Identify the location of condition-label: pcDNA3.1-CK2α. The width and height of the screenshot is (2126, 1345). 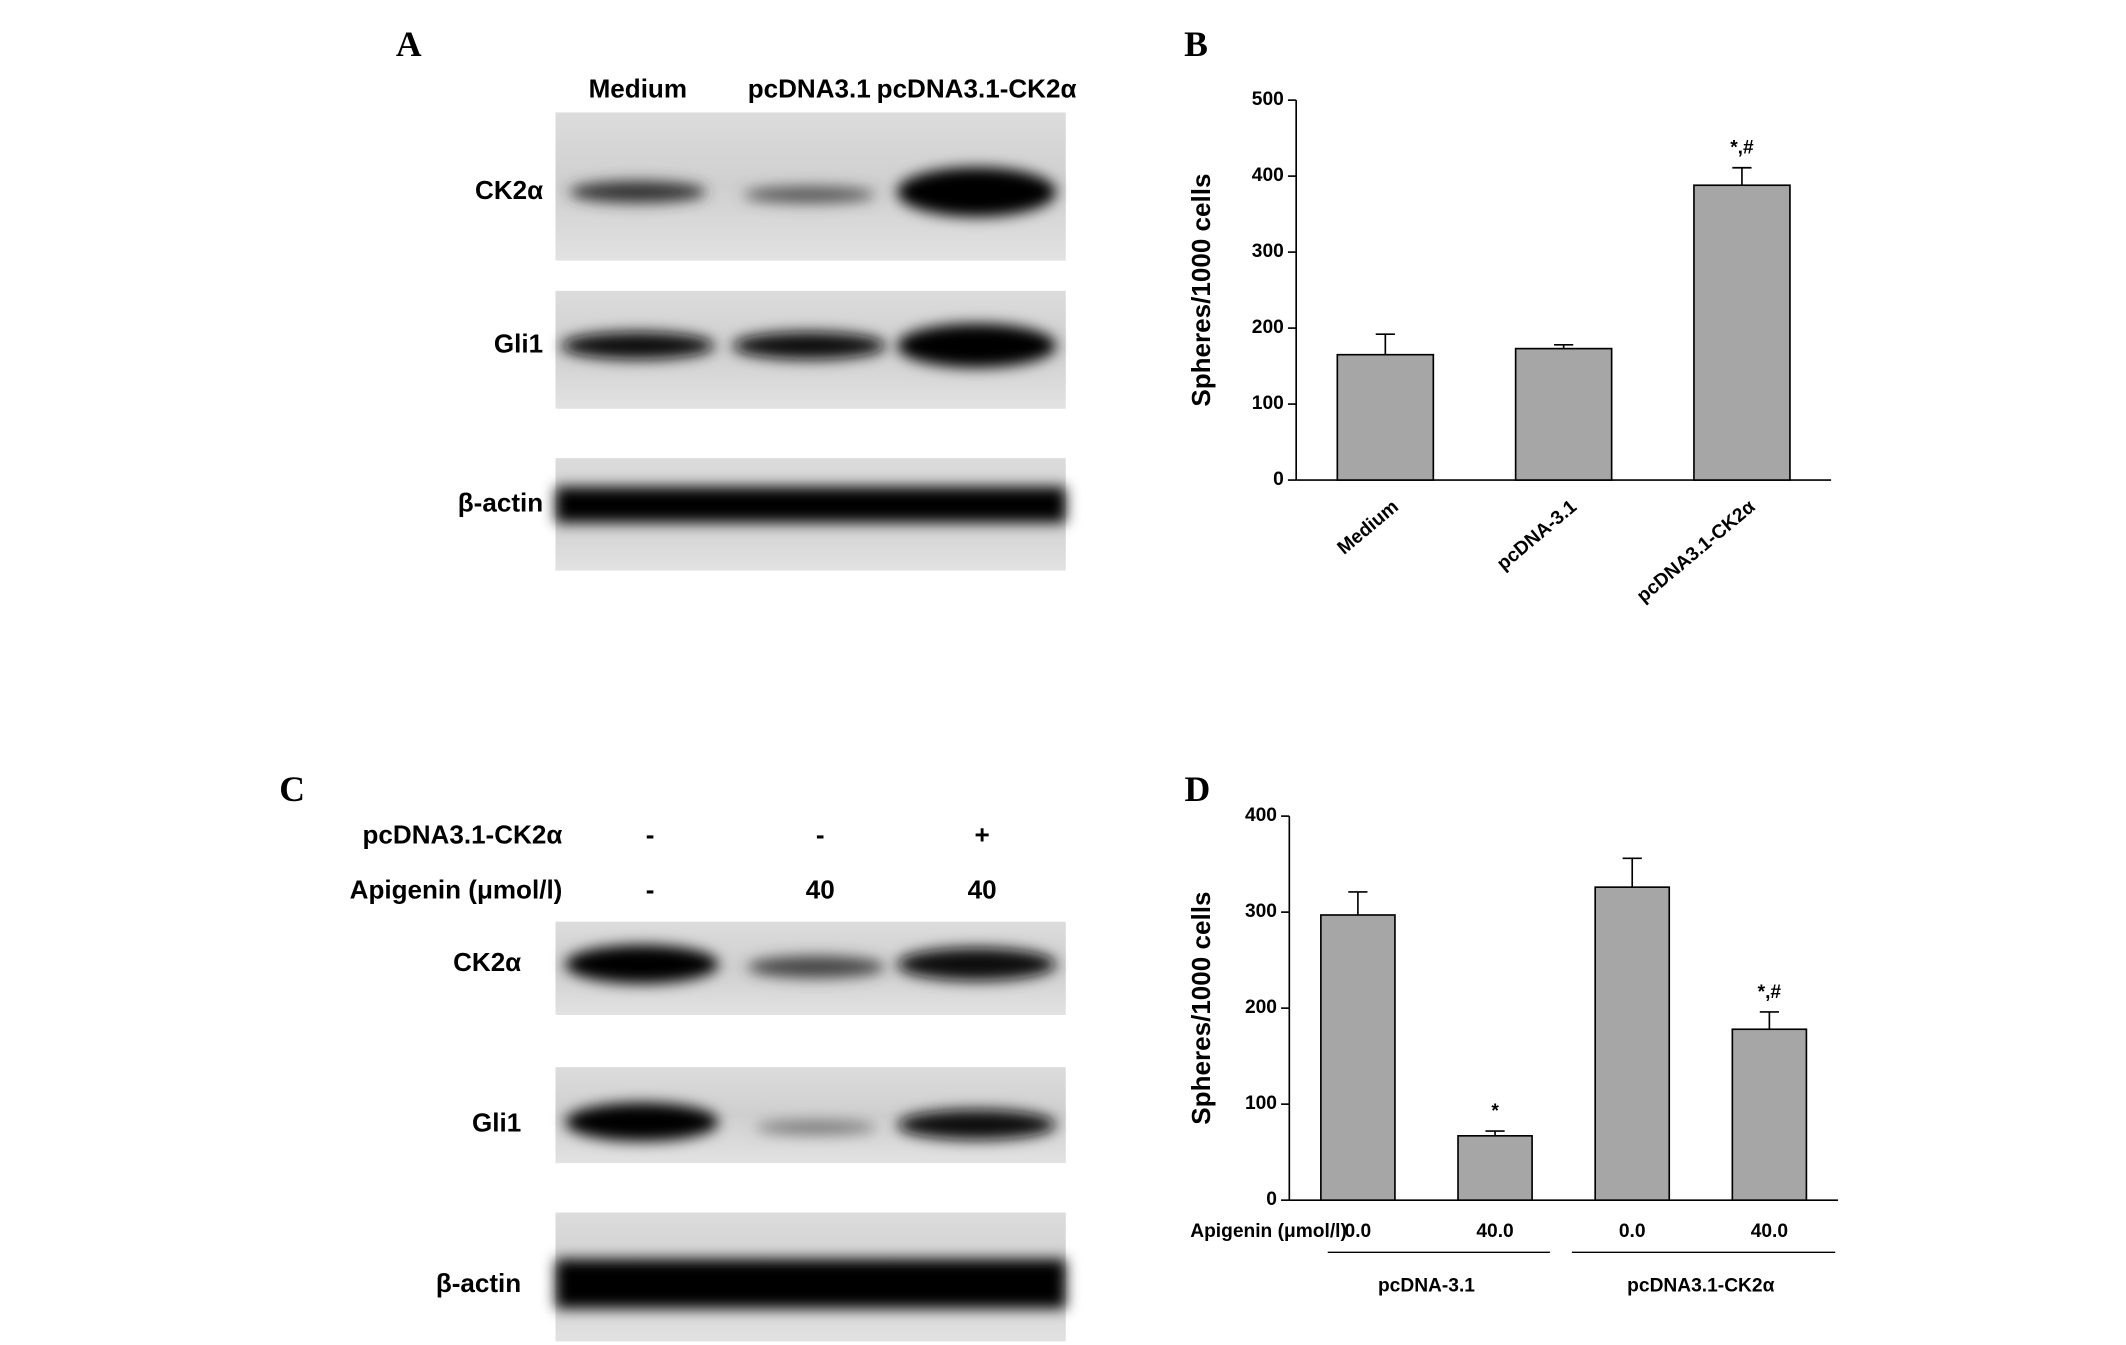
(463, 835).